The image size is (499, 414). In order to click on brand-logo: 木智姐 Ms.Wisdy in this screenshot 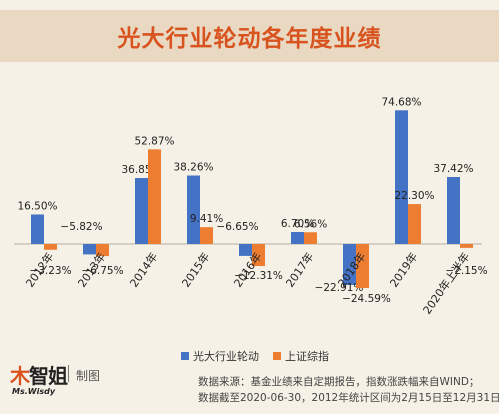, I will do `click(41, 380)`.